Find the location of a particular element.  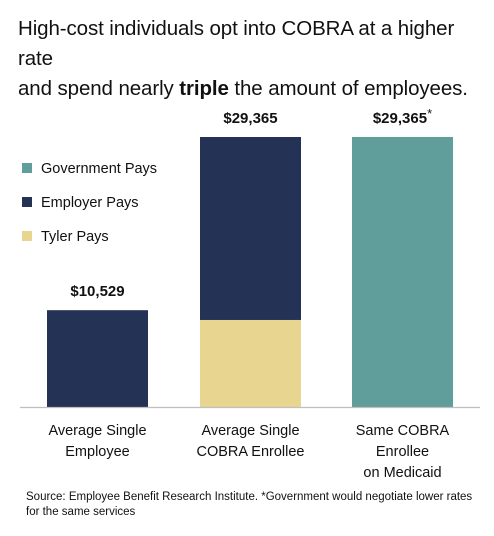

bar-total-label: $10,529 is located at coordinates (97, 291).